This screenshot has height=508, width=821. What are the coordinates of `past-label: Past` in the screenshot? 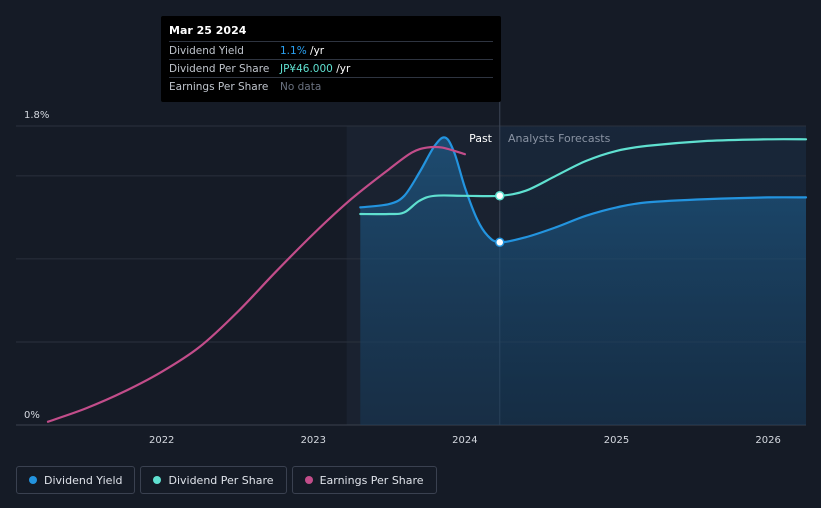 It's located at (481, 138).